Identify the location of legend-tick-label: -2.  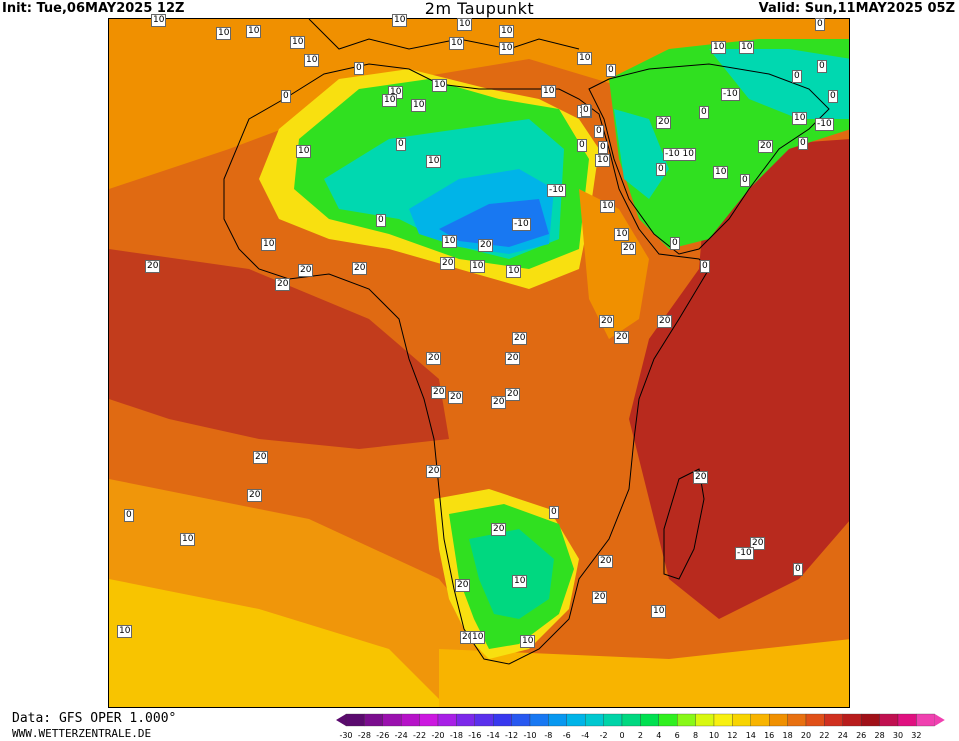
(604, 735).